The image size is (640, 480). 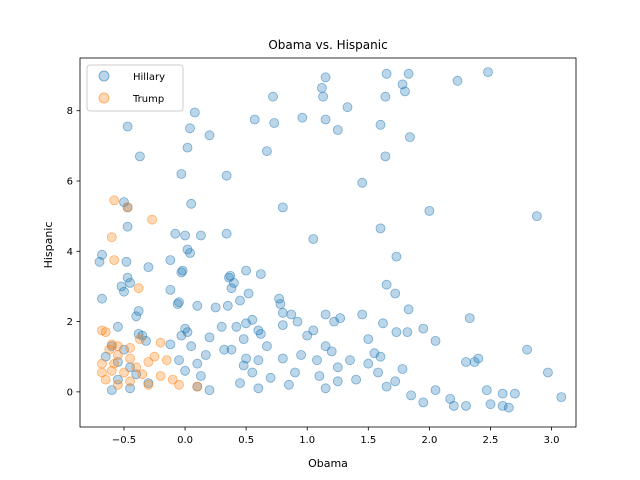 What do you see at coordinates (328, 463) in the screenshot?
I see `x-axis-label: Obama` at bounding box center [328, 463].